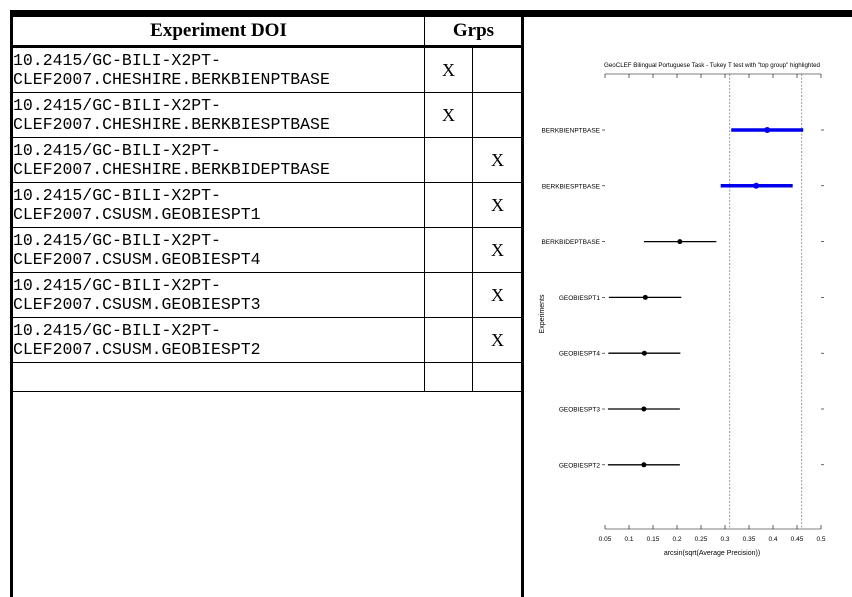 This screenshot has height=597, width=852. I want to click on x-tick-label: 0.5, so click(820, 539).